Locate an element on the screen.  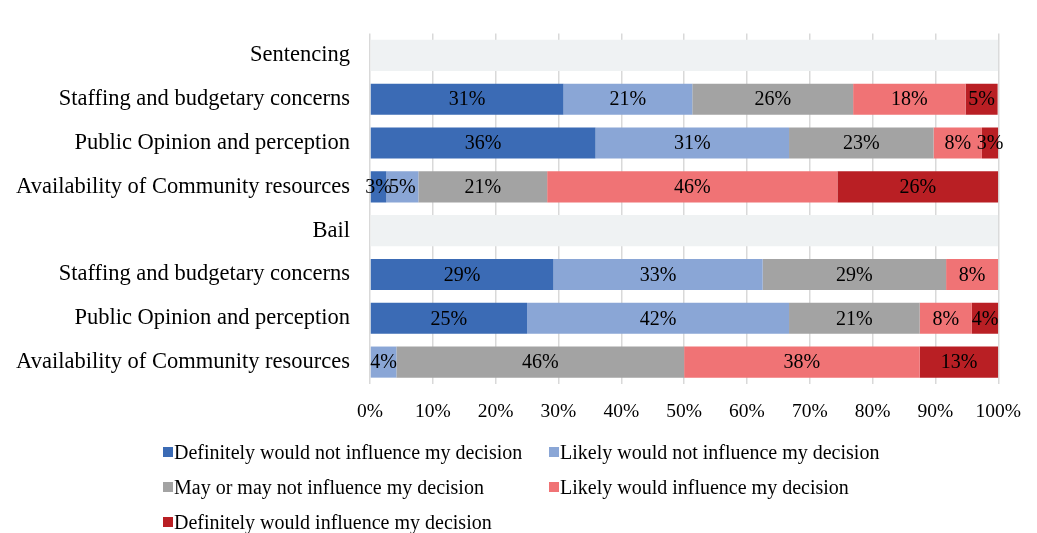
x-tick-label: 80% is located at coordinates (872, 410).